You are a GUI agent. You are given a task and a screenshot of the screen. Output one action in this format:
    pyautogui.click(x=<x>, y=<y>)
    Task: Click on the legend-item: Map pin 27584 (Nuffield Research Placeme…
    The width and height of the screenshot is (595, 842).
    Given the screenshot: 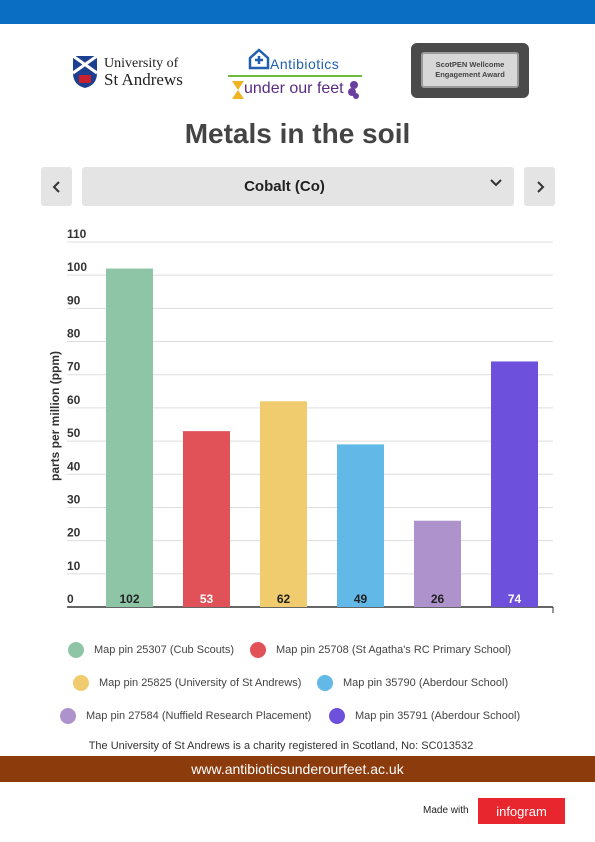 What is the action you would take?
    pyautogui.click(x=185, y=716)
    